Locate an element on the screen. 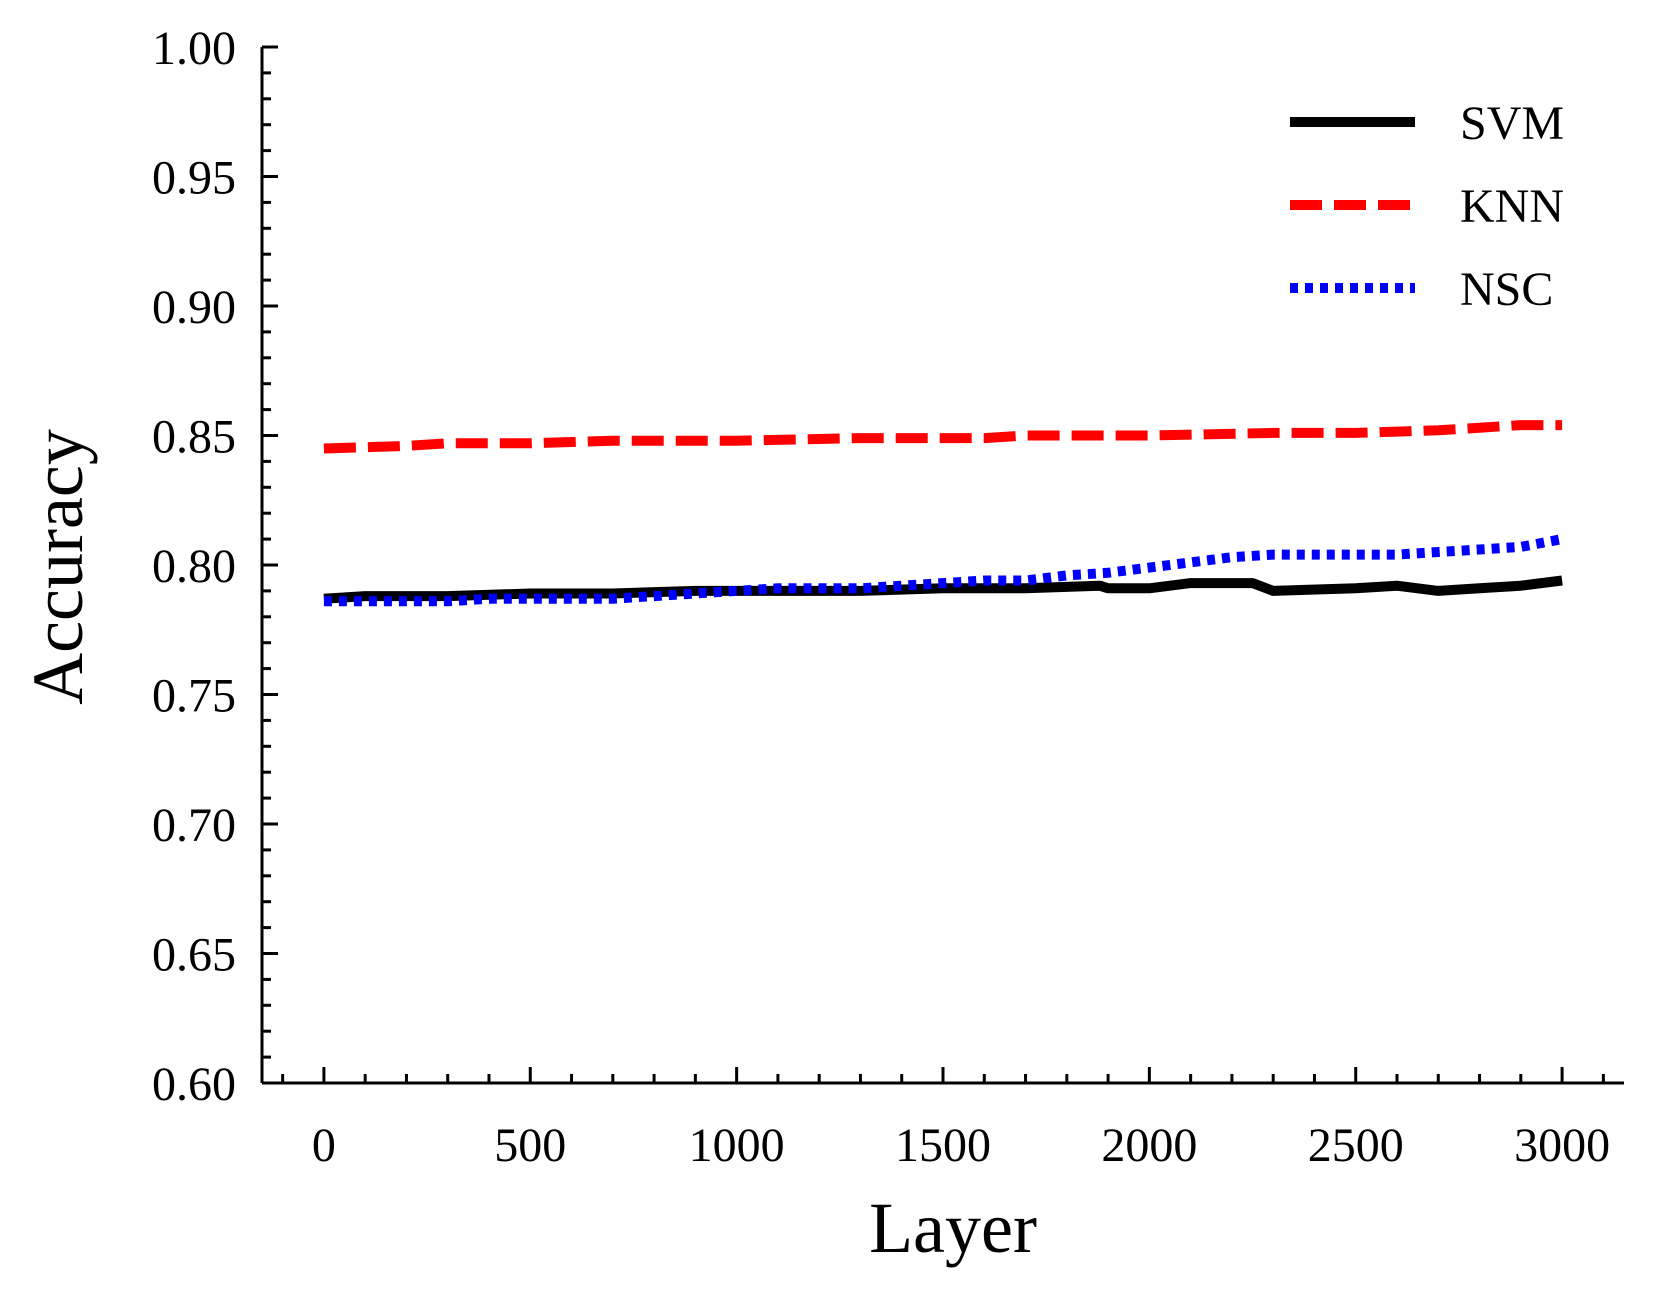 This screenshot has width=1659, height=1291. x-tick-label: 3000 is located at coordinates (1562, 1145).